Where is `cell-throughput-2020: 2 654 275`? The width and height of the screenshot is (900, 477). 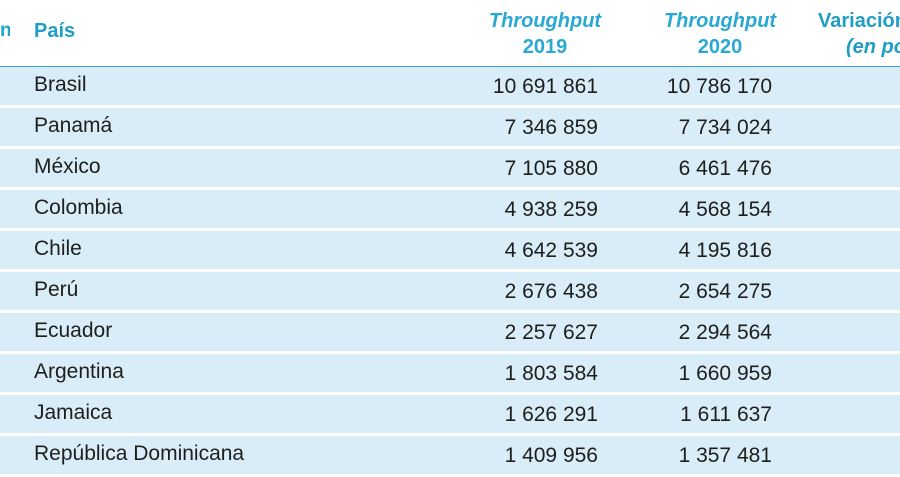
cell-throughput-2020: 2 654 275 is located at coordinates (725, 291).